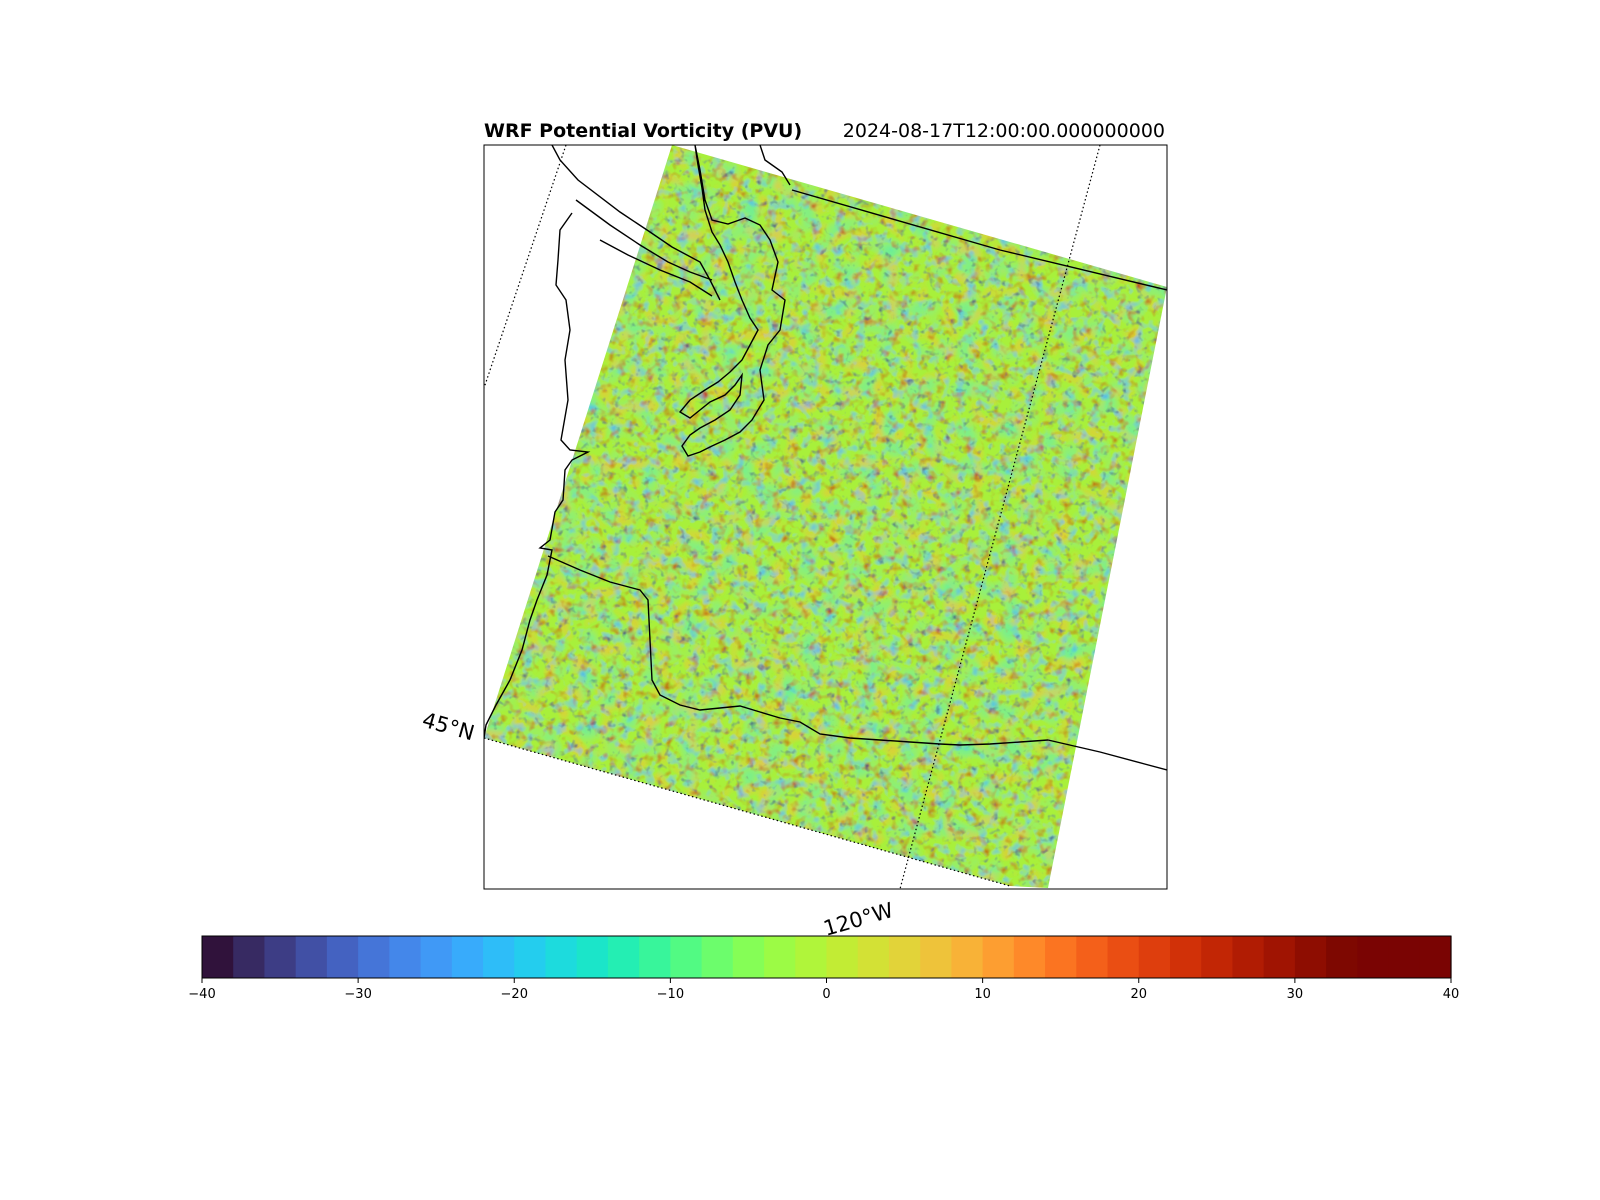 The image size is (1600, 1200). What do you see at coordinates (1138, 994) in the screenshot?
I see `colorbar-tick-label: 20` at bounding box center [1138, 994].